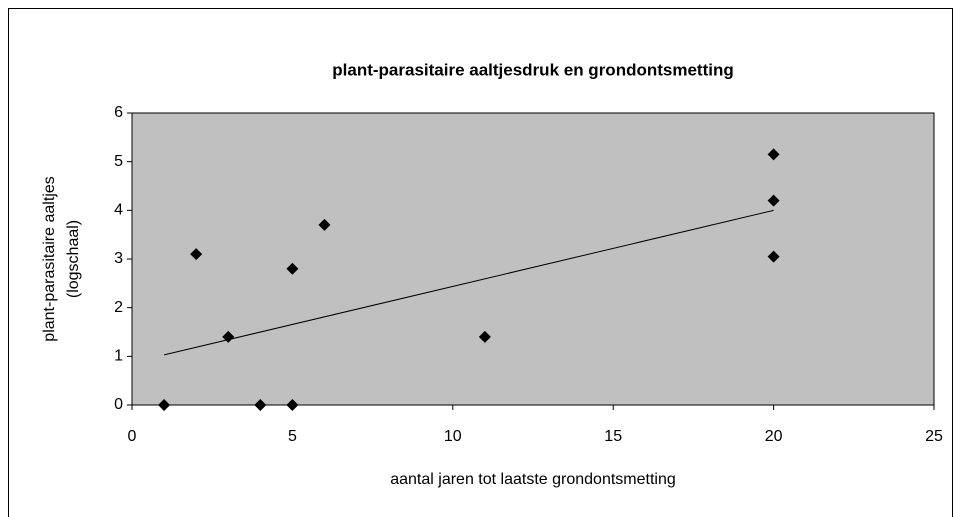 The width and height of the screenshot is (954, 517). What do you see at coordinates (118, 404) in the screenshot?
I see `y-tick-label: 0` at bounding box center [118, 404].